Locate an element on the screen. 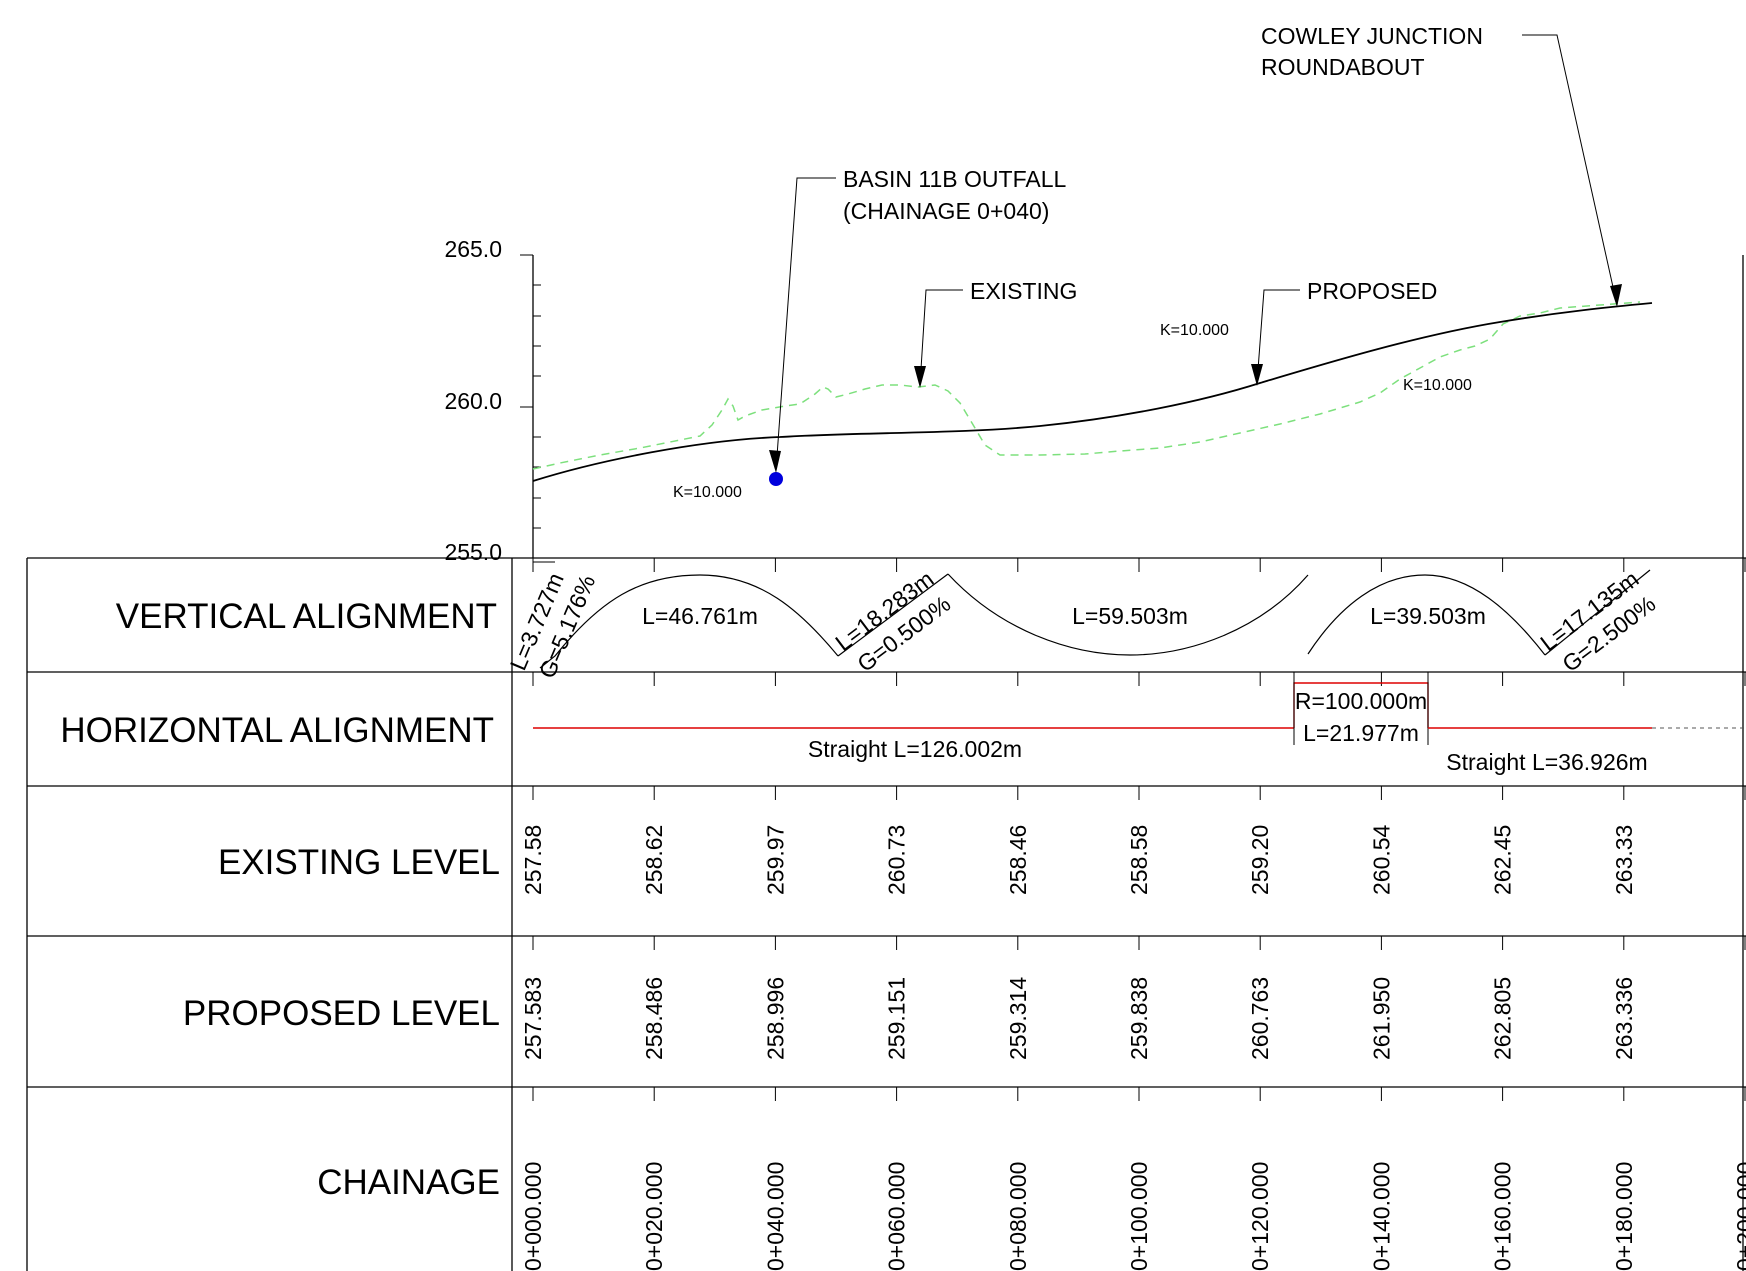 The image size is (1746, 1271). row-label-vertical-alignment: VERTICAL ALIGNMENT is located at coordinates (306, 616).